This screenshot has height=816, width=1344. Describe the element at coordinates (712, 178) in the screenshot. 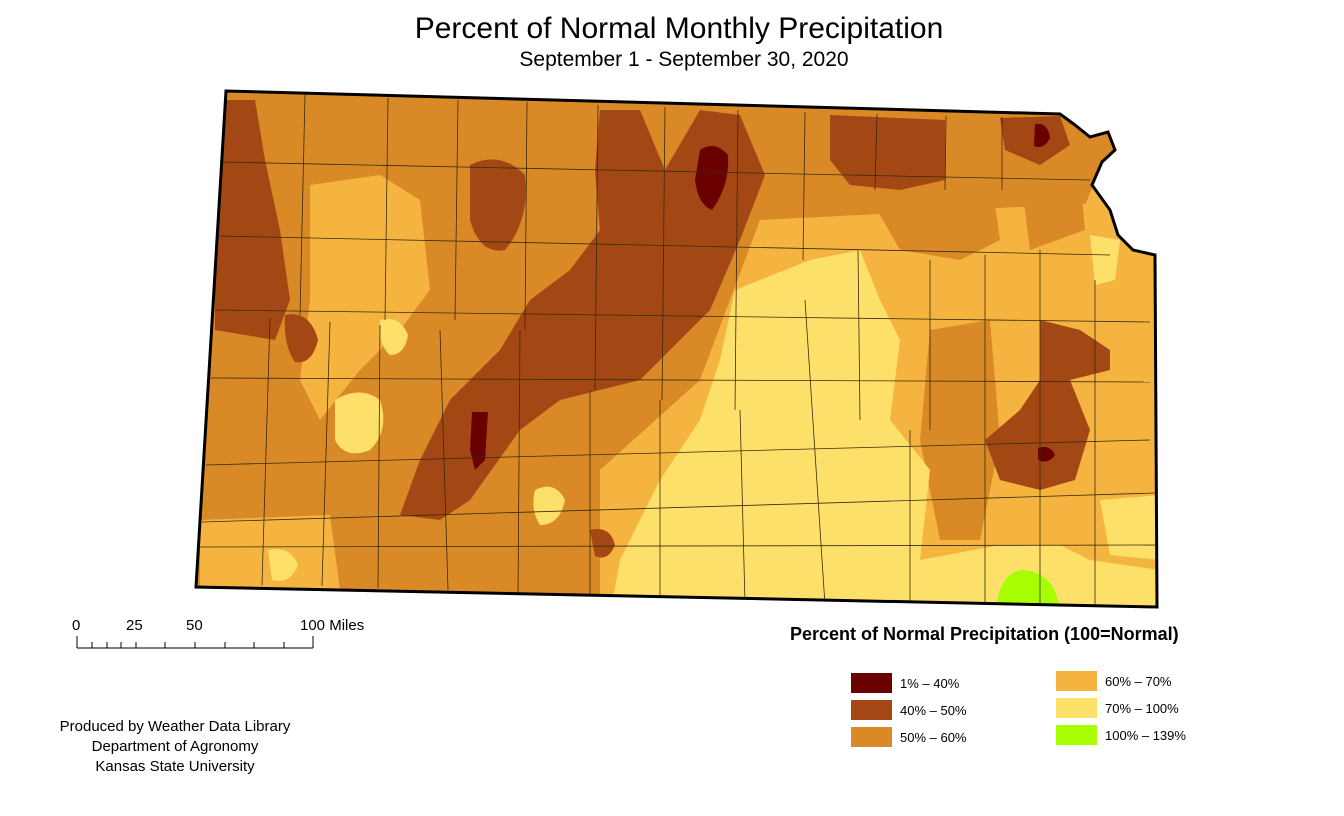

I see `zone-1-40-north` at that location.